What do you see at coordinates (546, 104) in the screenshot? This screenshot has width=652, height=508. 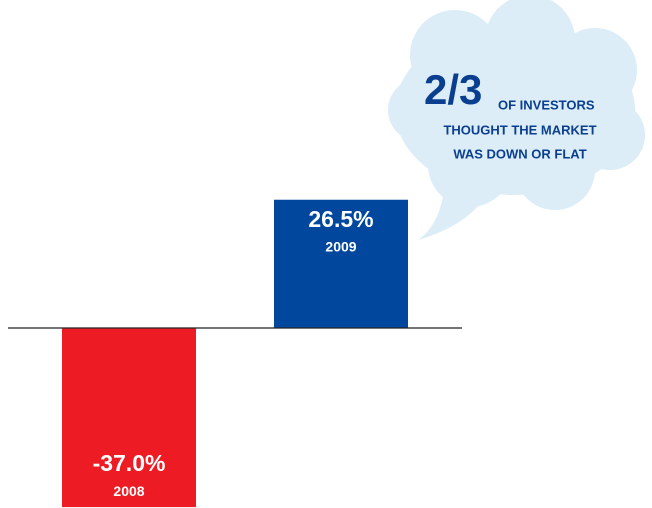 I see `annotation-text: OF INVESTORS` at bounding box center [546, 104].